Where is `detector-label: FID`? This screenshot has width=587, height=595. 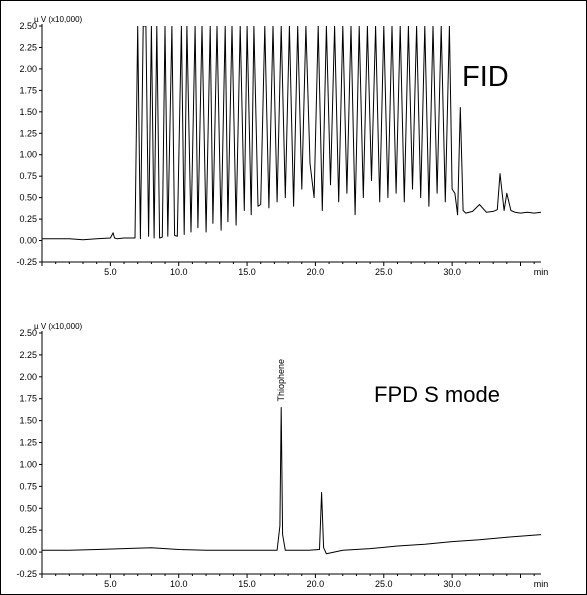 detector-label: FID is located at coordinates (485, 77).